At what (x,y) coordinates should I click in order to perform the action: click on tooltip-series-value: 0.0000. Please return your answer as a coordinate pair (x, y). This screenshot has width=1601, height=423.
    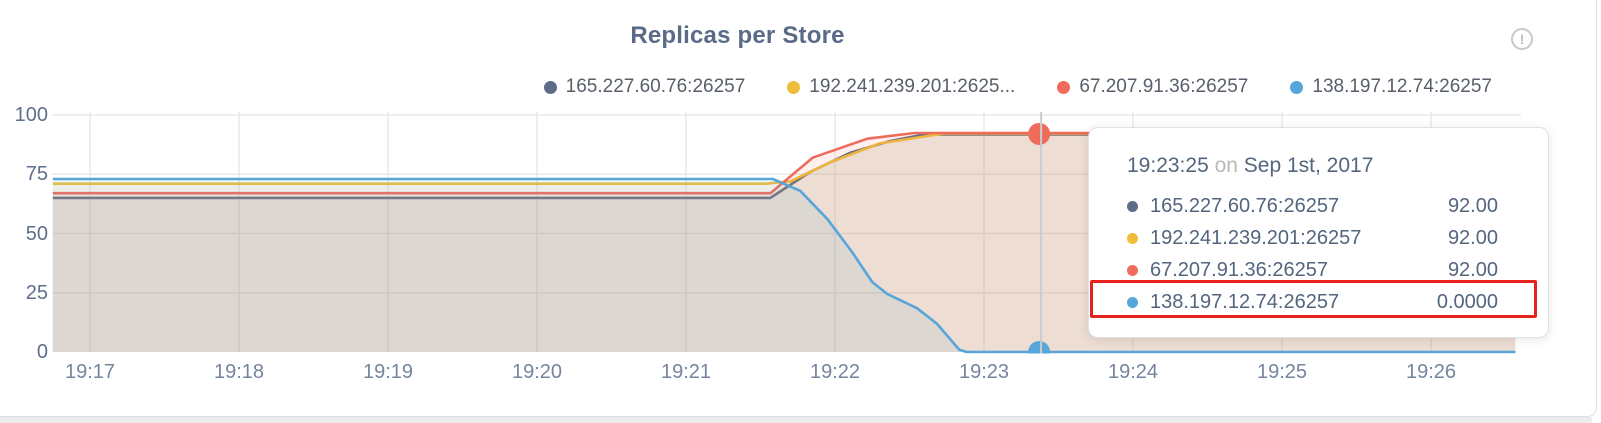
    Looking at the image, I should click on (1467, 301).